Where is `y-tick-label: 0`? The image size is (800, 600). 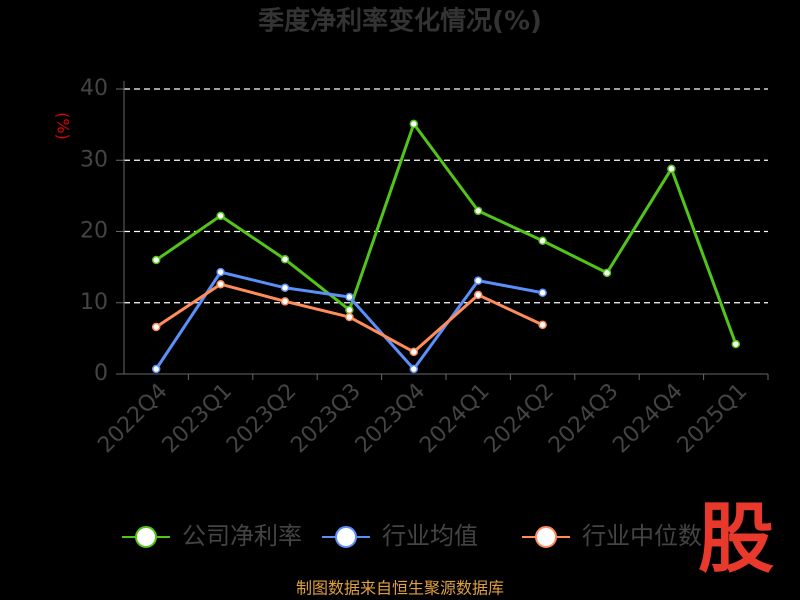 y-tick-label: 0 is located at coordinates (101, 373).